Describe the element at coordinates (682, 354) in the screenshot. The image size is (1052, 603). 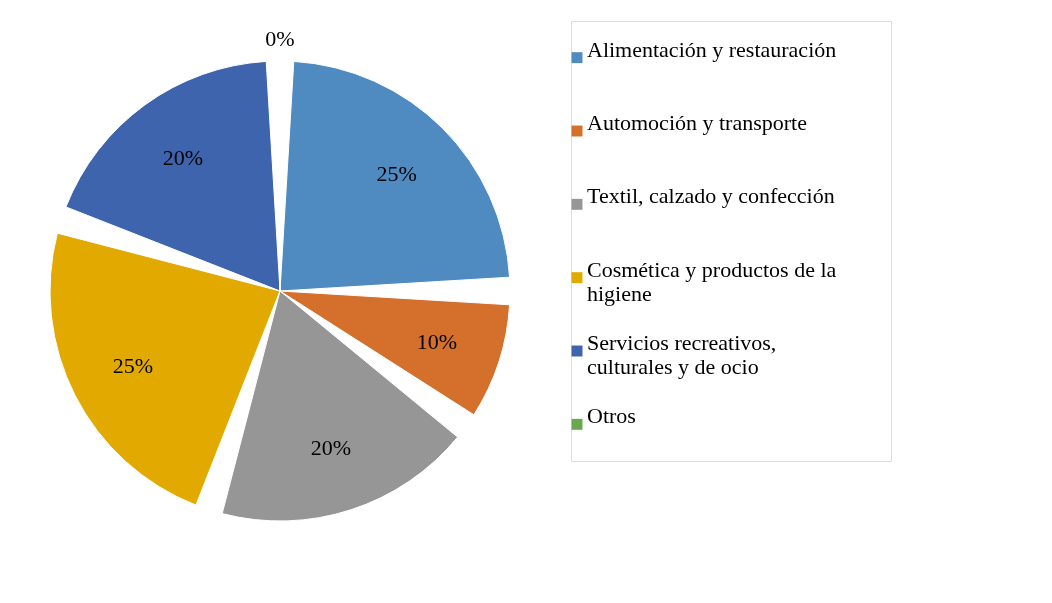
I see `legend-label: Servicios recreativos, culturales y de ocio` at that location.